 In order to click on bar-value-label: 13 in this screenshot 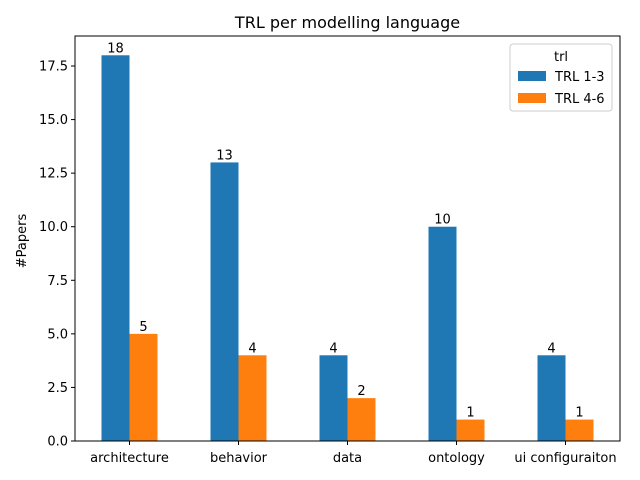, I will do `click(224, 155)`.